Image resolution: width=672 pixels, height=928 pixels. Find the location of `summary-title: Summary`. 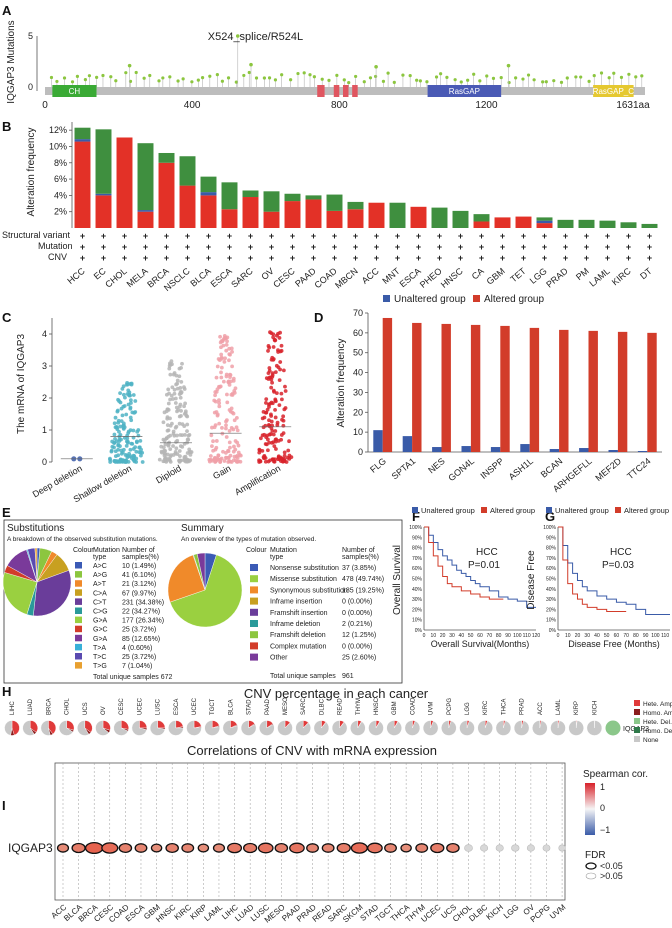

summary-title: Summary is located at coordinates (202, 528).